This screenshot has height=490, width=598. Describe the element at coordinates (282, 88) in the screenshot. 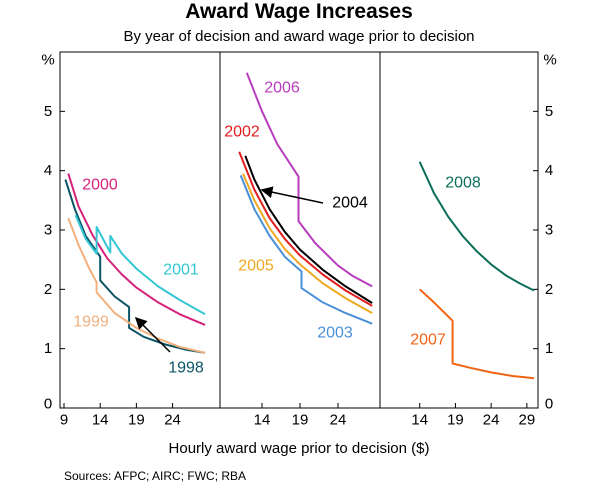

I see `series-label-2006: 2006` at that location.